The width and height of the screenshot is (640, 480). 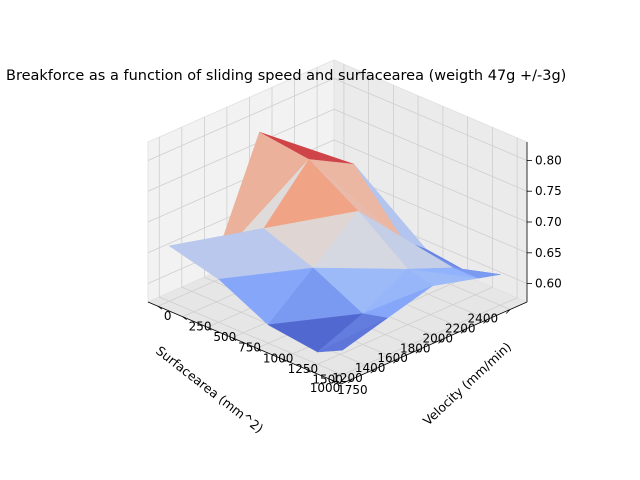 What do you see at coordinates (200, 327) in the screenshot?
I see `y-tick-label: 250` at bounding box center [200, 327].